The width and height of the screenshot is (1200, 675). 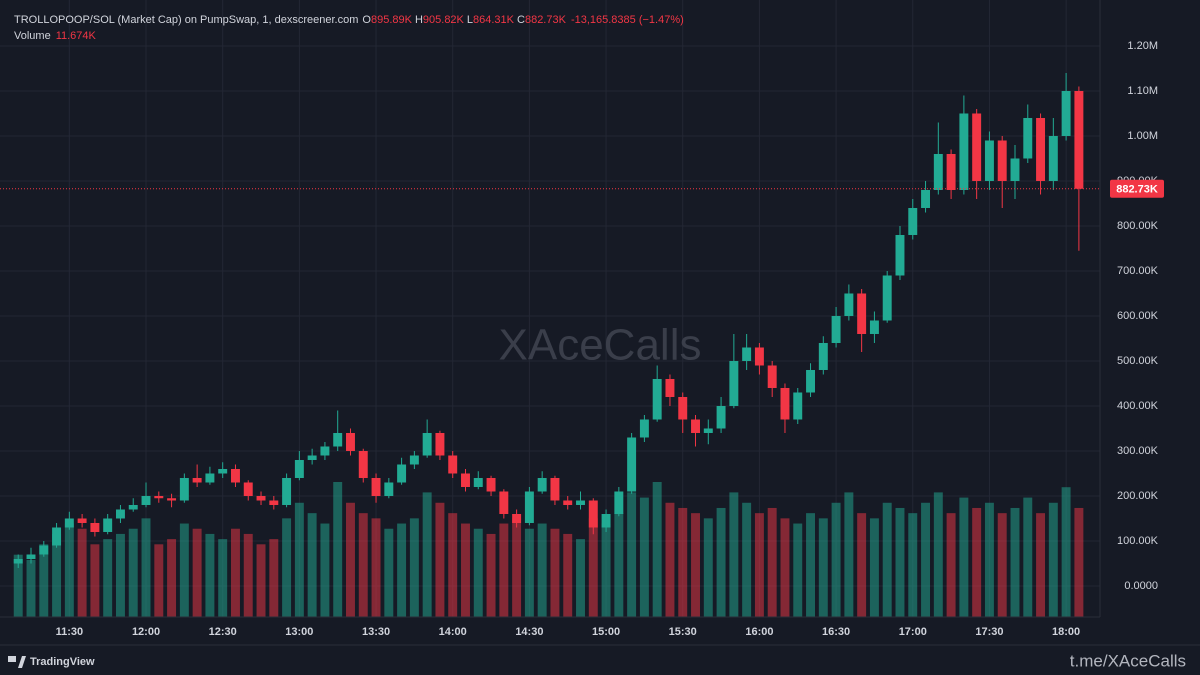 I want to click on last-price-tag, so click(x=1137, y=188).